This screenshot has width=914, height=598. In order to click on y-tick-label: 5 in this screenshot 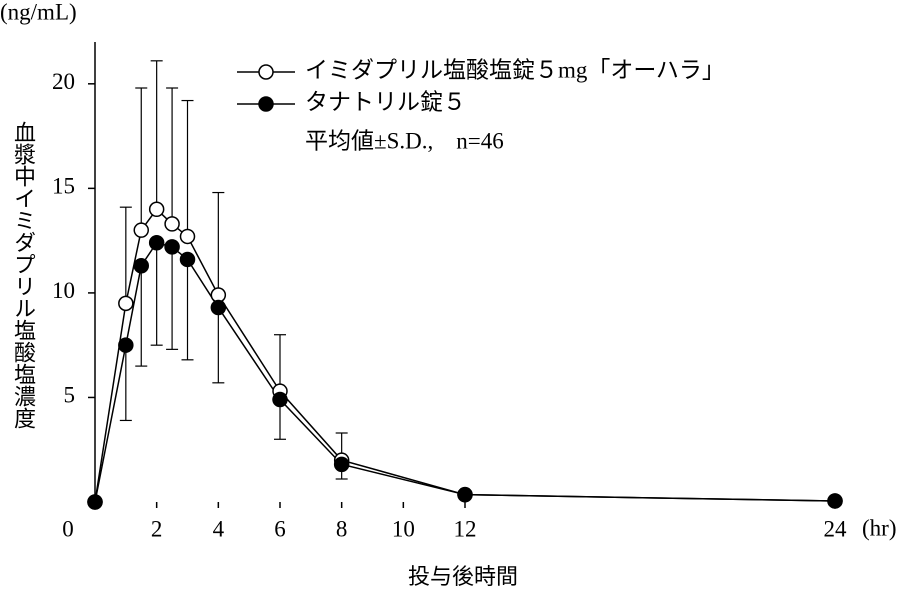, I will do `click(70, 395)`.